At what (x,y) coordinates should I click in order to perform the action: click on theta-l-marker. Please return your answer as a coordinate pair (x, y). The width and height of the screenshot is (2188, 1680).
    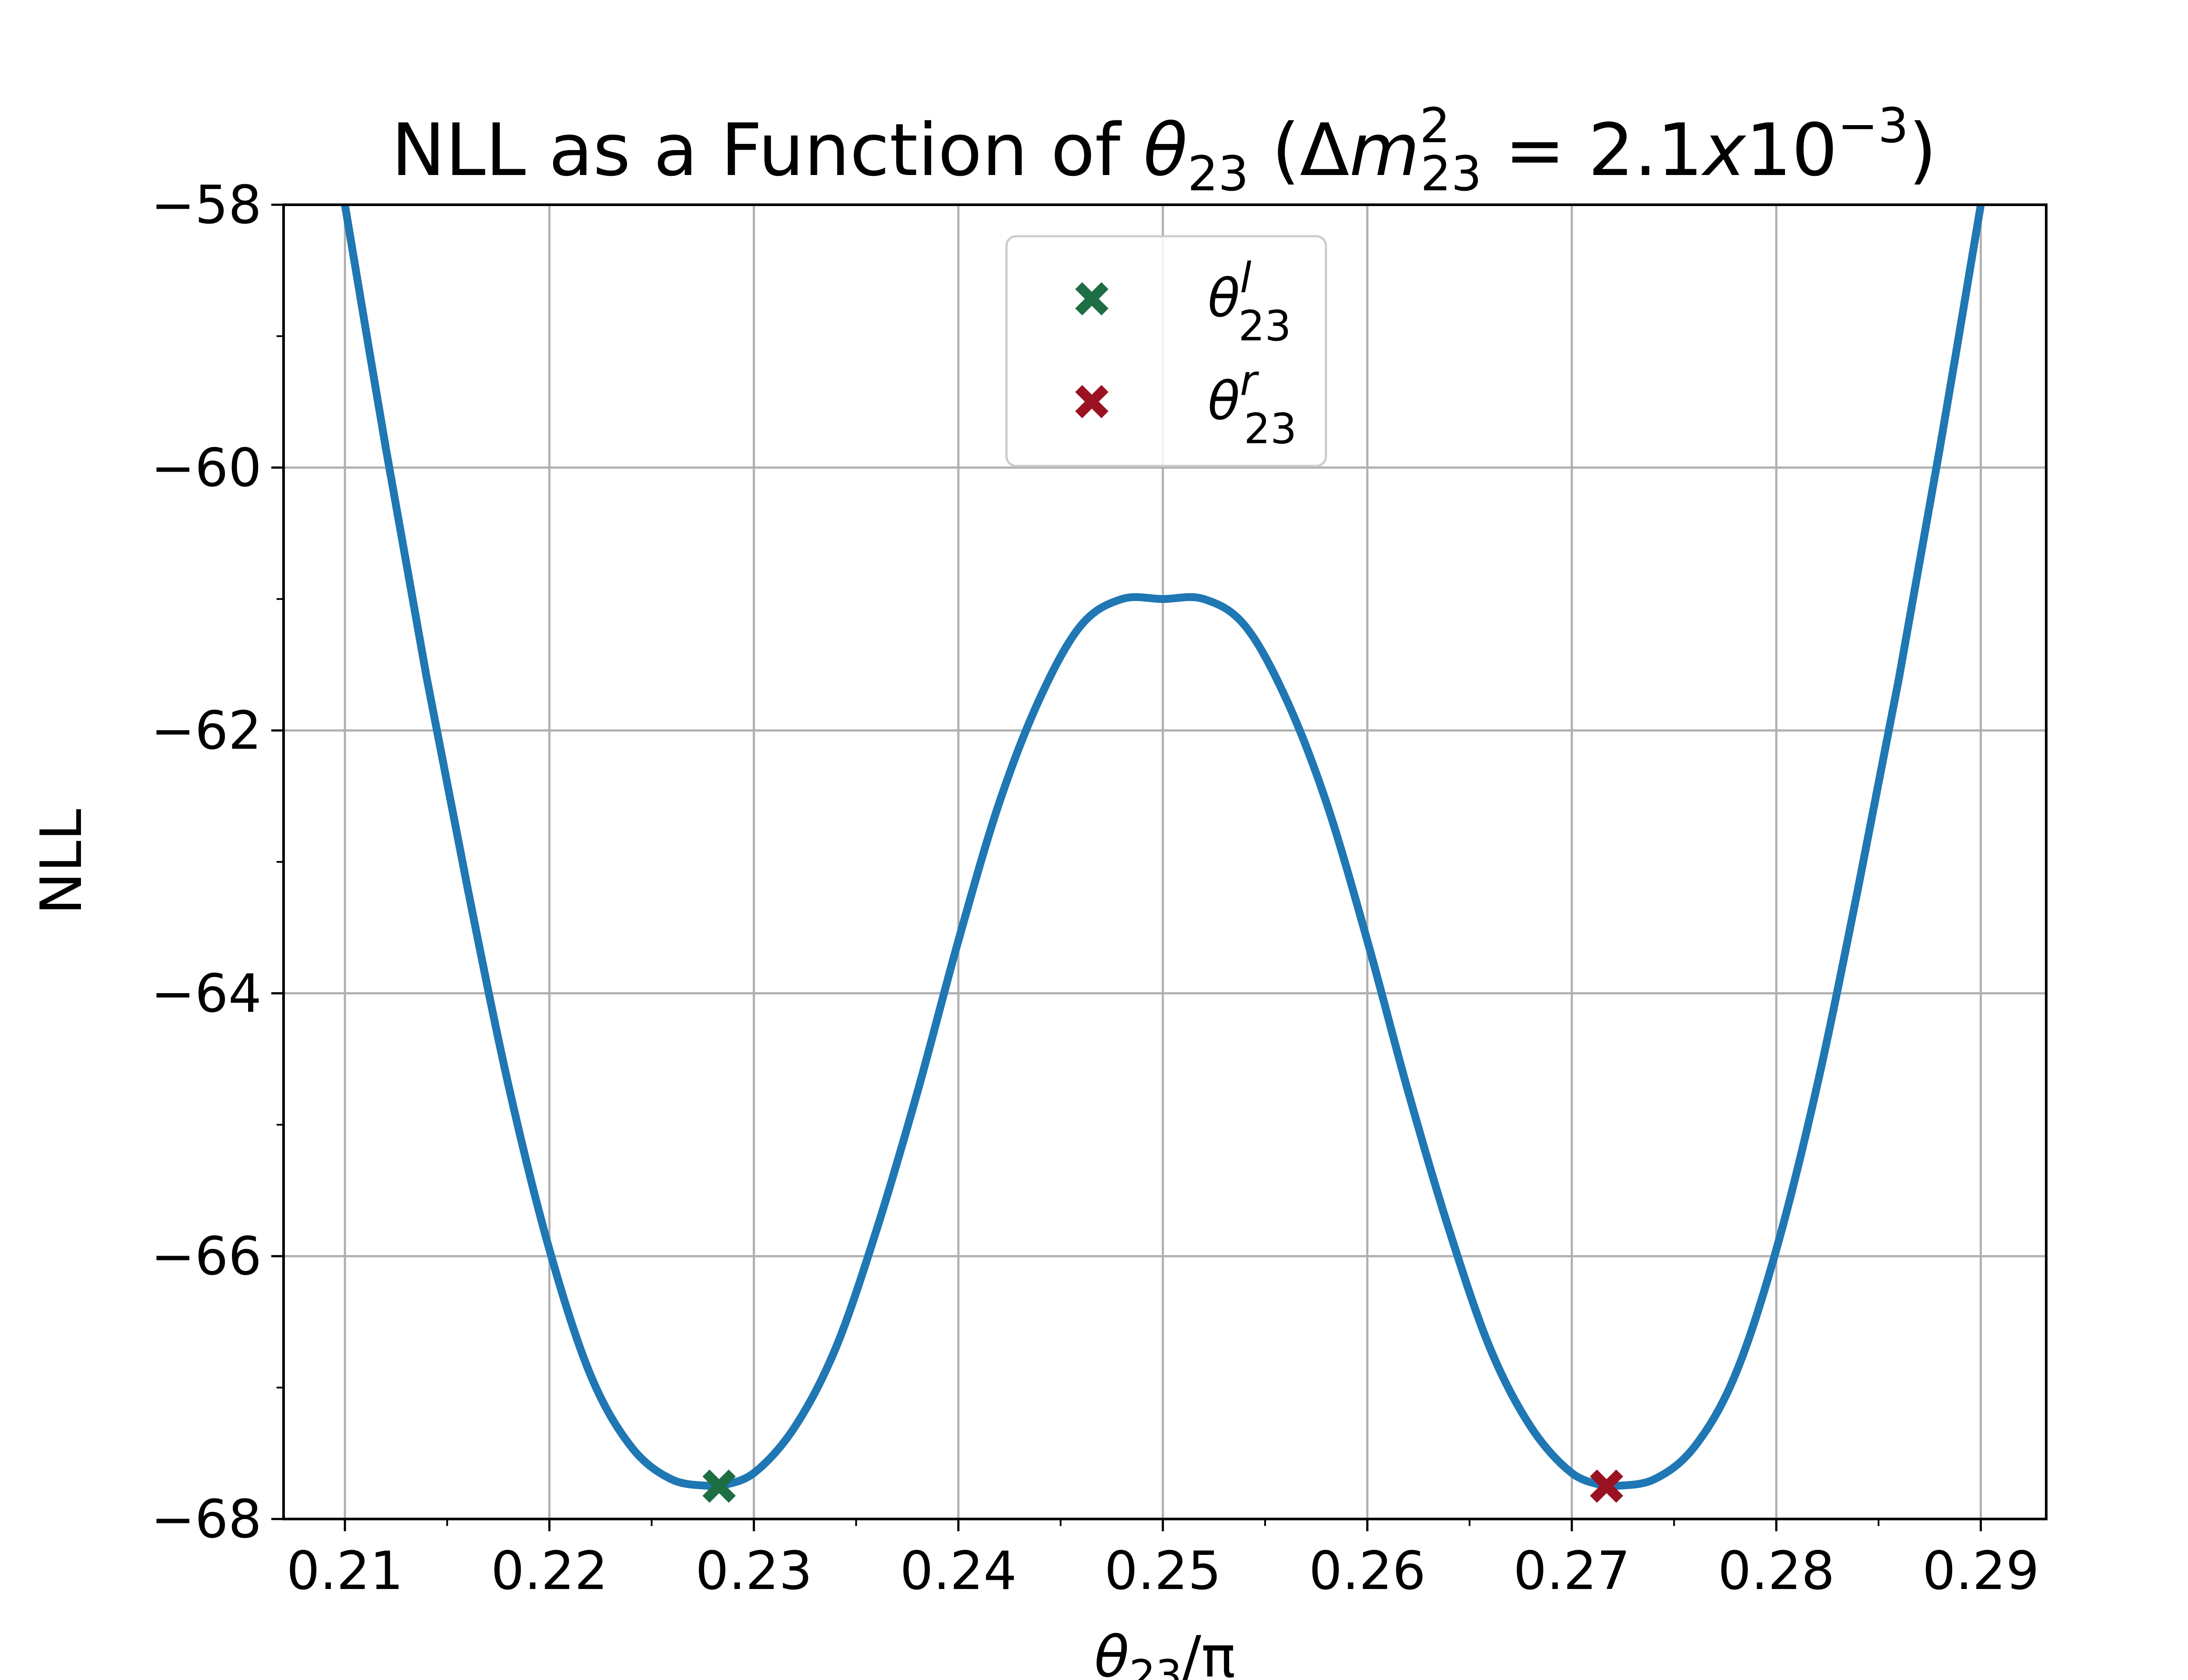
    Looking at the image, I should click on (719, 1486).